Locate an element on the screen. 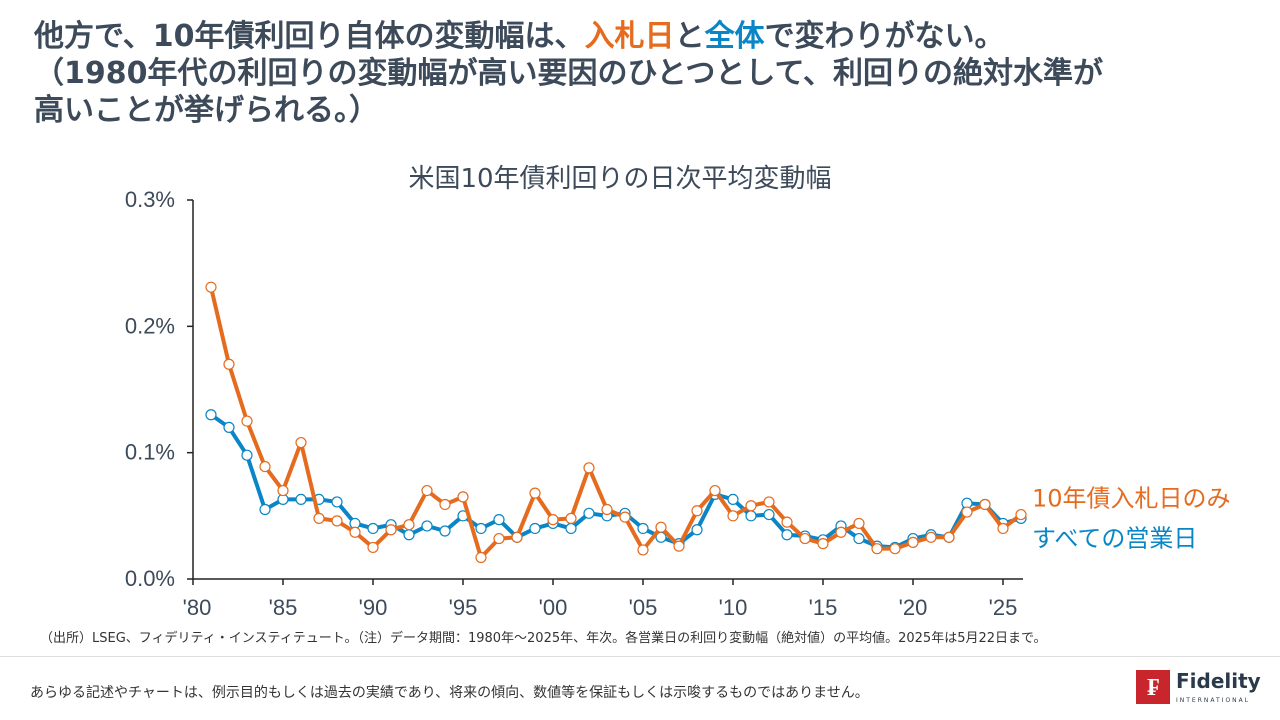 The height and width of the screenshot is (720, 1280). headline-line-3: 高いことが挙げられる。） is located at coordinates (206, 110).